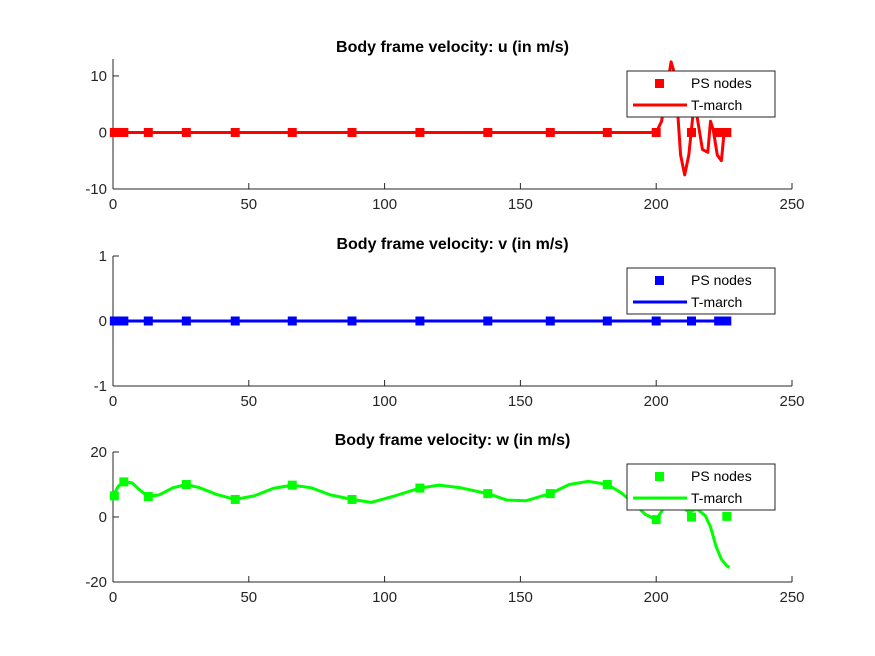 This screenshot has width=875, height=656. What do you see at coordinates (96, 189) in the screenshot?
I see `y-tick-label: -10` at bounding box center [96, 189].